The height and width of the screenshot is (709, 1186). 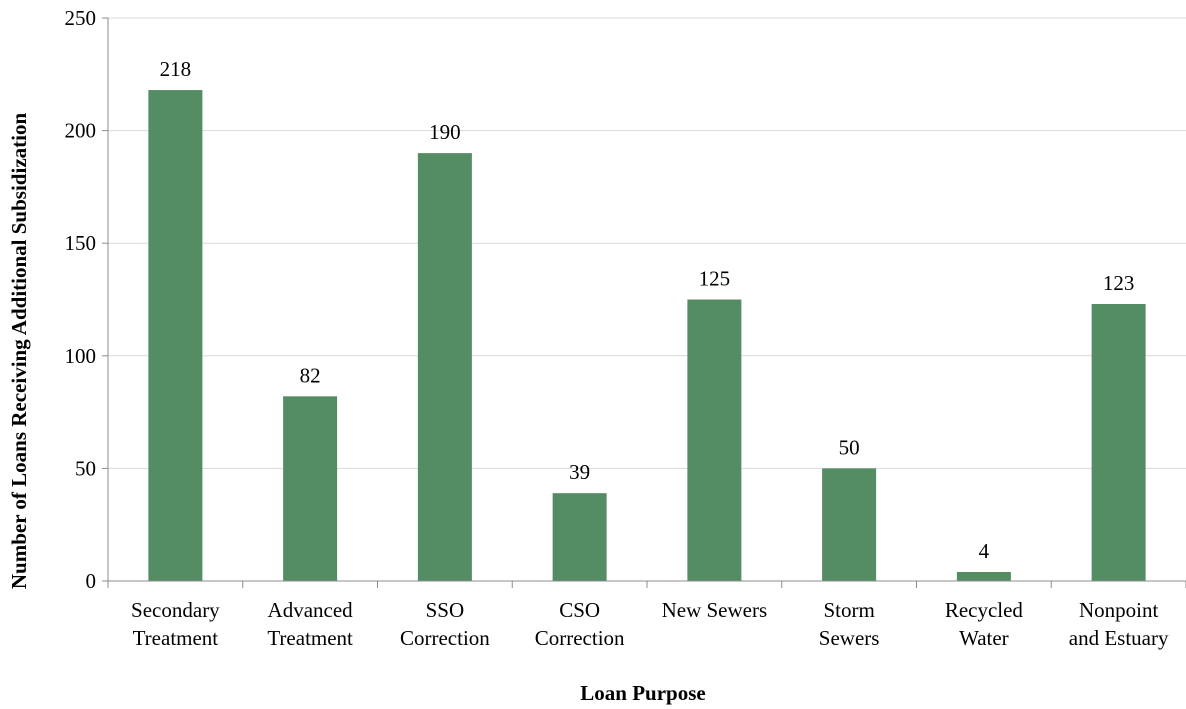 I want to click on y-tick-label: 100, so click(x=81, y=356).